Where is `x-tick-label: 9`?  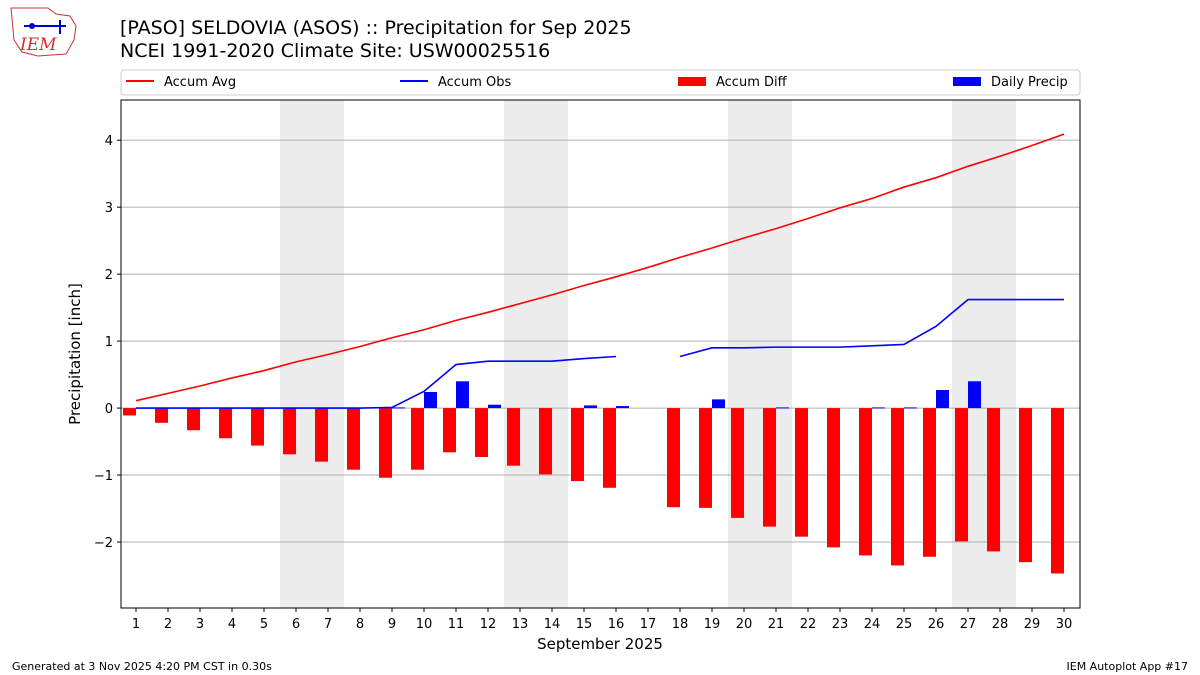
x-tick-label: 9 is located at coordinates (392, 624).